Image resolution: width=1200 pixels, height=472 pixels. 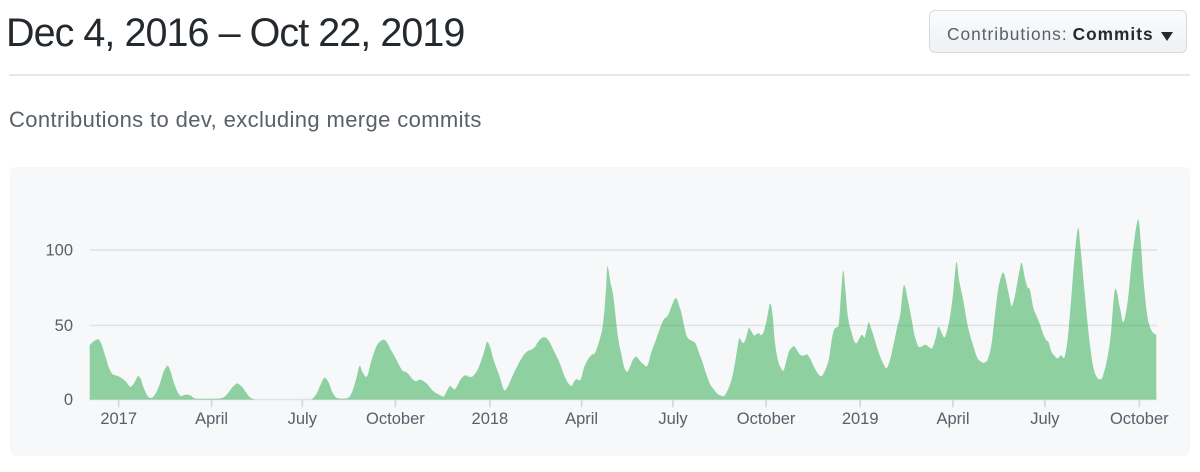 What do you see at coordinates (59, 251) in the screenshot?
I see `svg-text: 100` at bounding box center [59, 251].